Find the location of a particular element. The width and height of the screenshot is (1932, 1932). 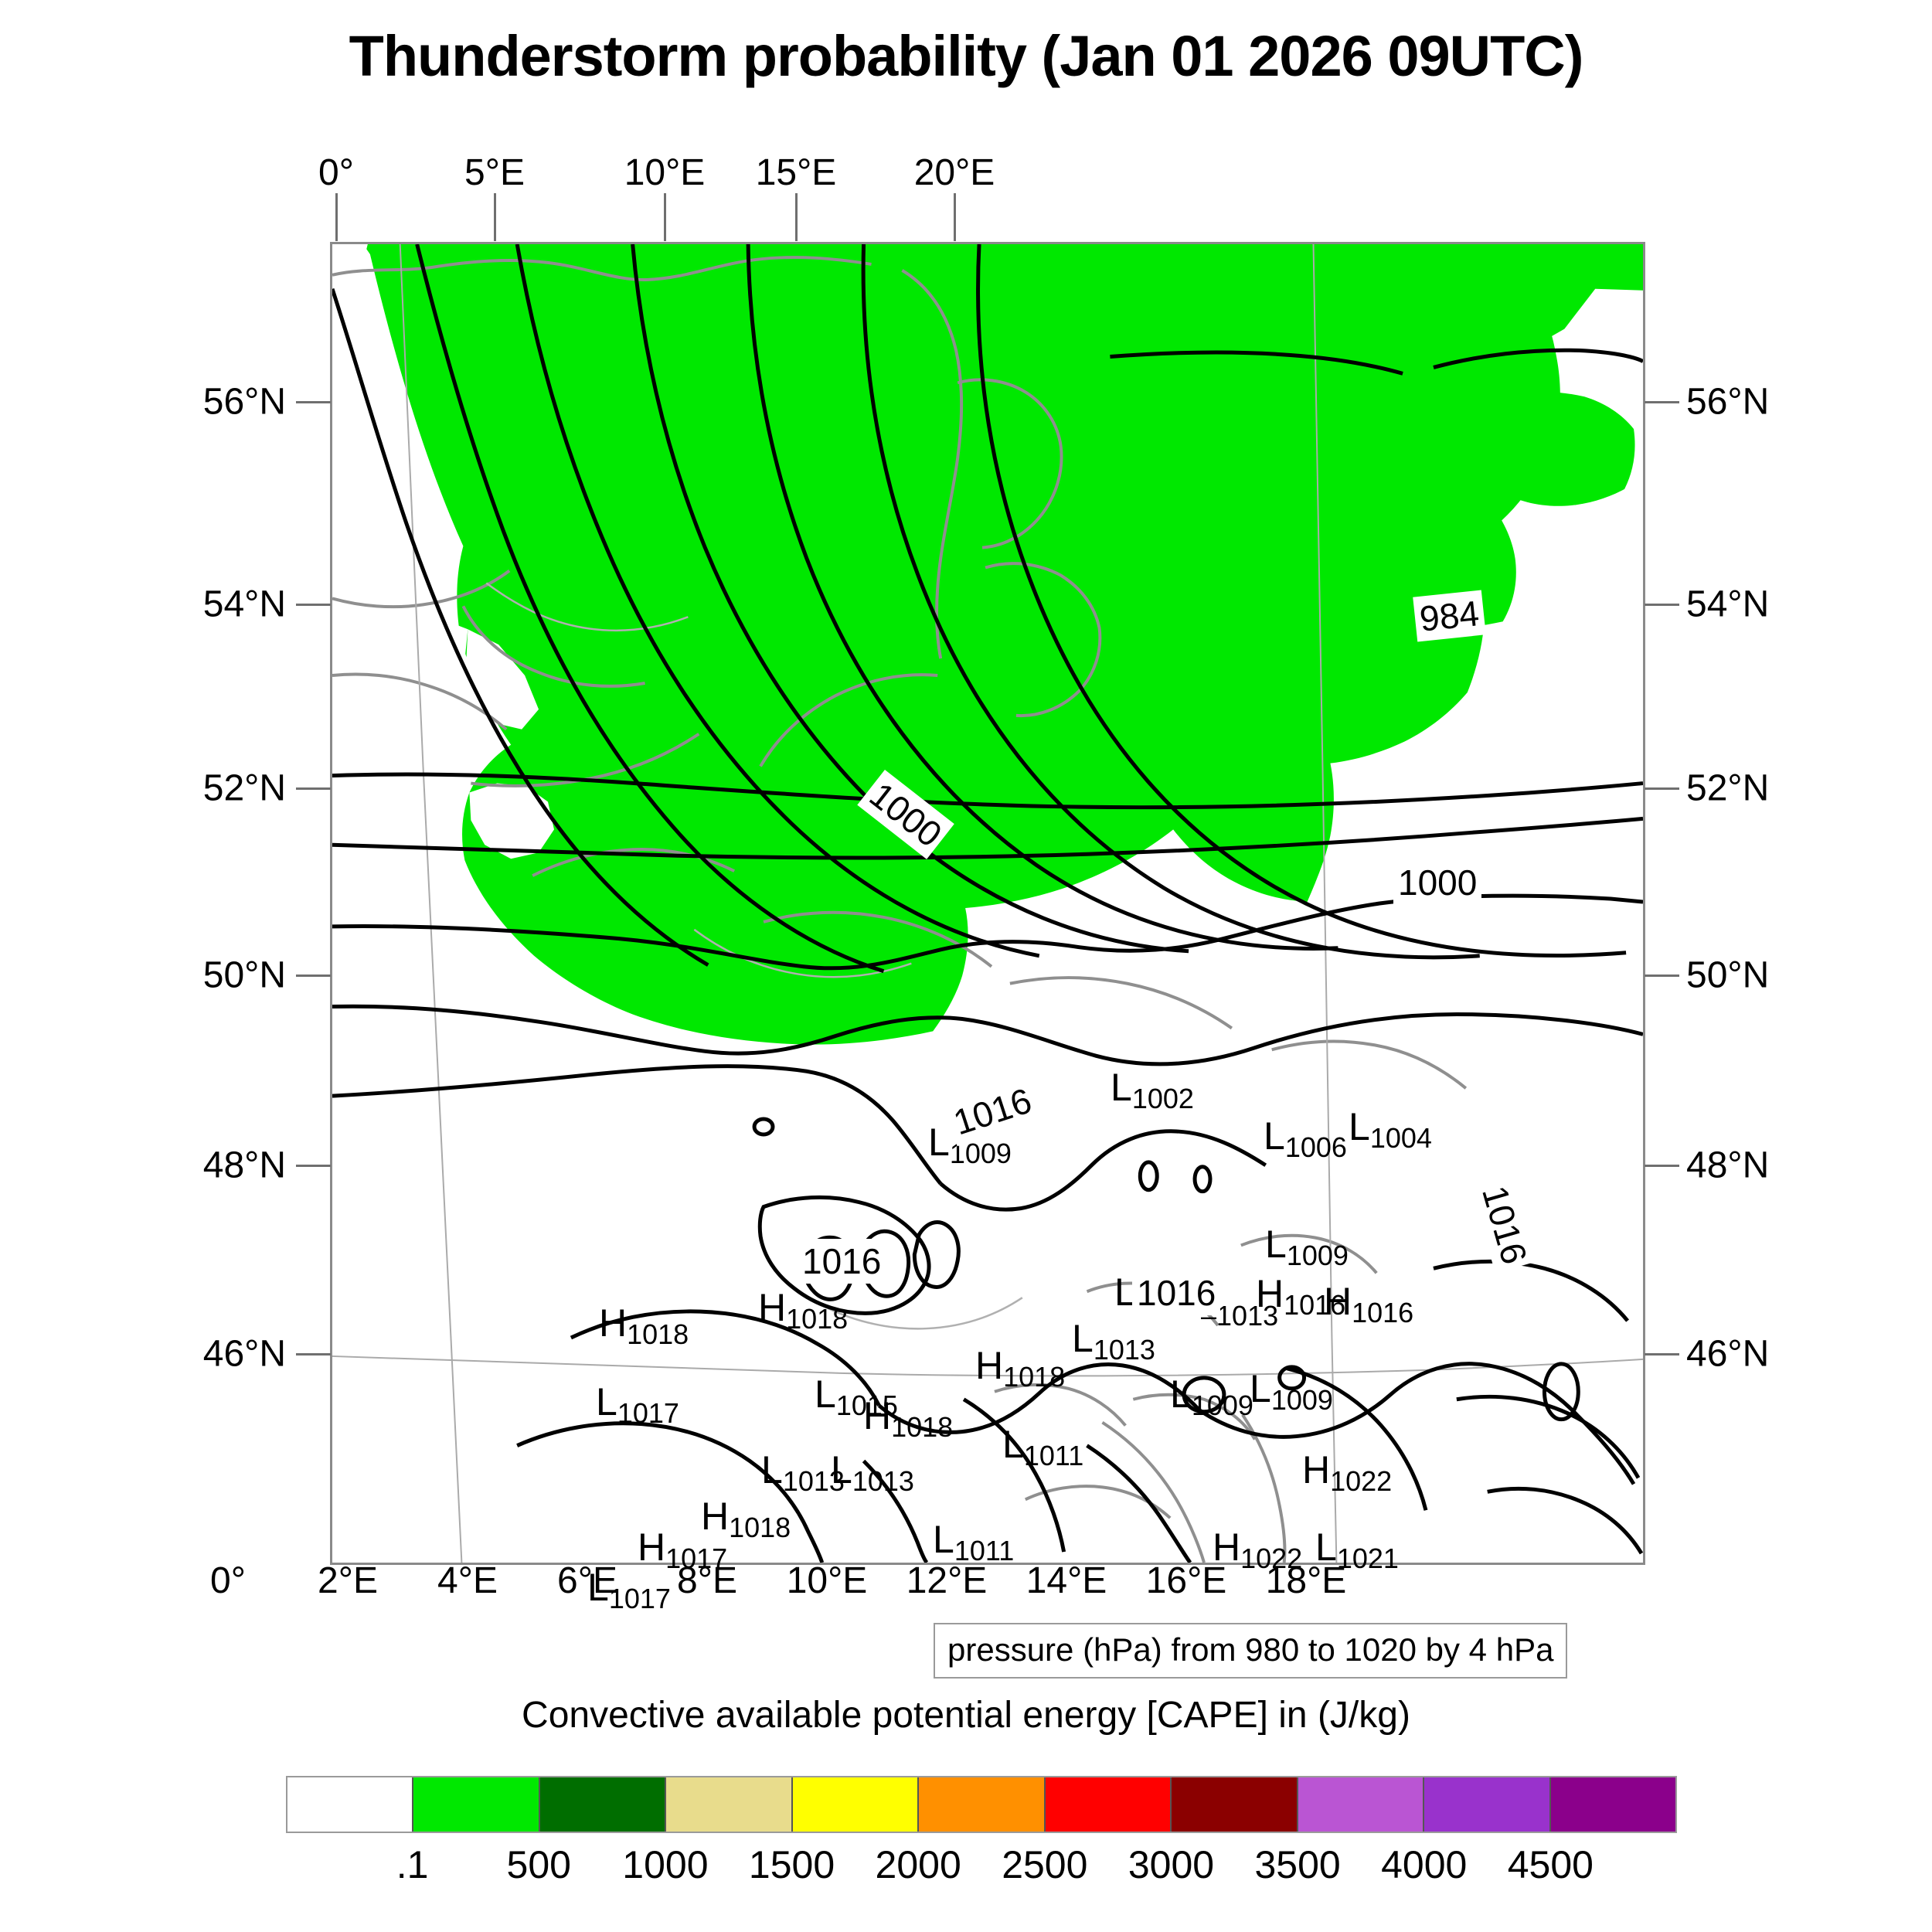

pressure-center-value: 1006 is located at coordinates (1315, 1147).